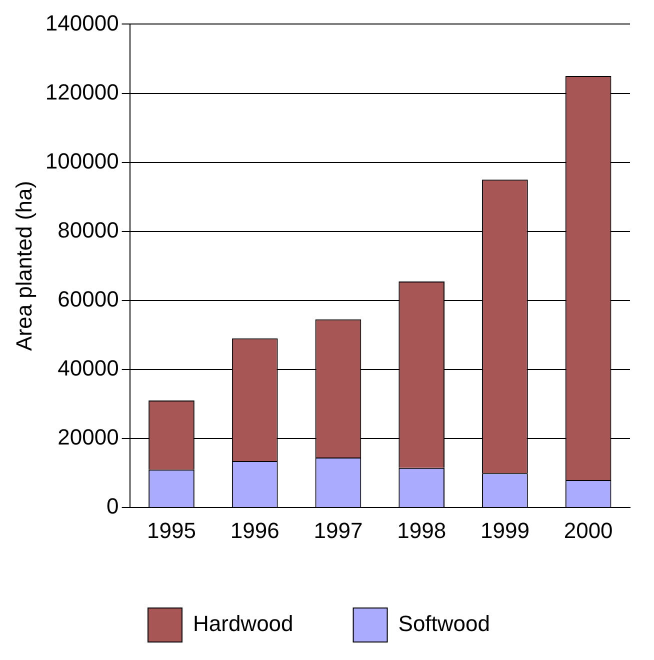 The image size is (654, 660). What do you see at coordinates (88, 437) in the screenshot?
I see `y-tick-label: 20000` at bounding box center [88, 437].